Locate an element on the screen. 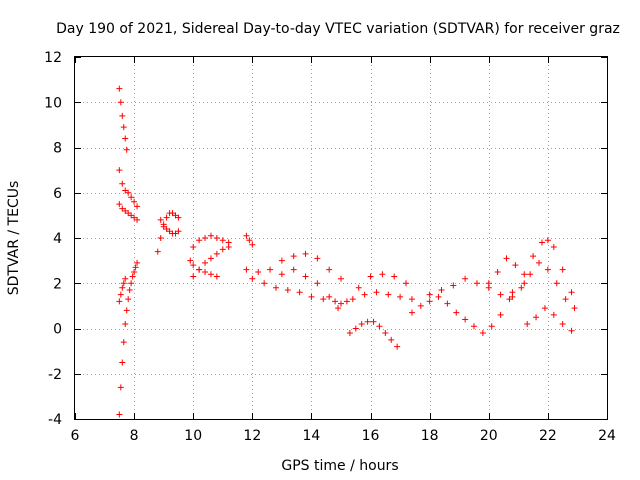 This screenshot has width=640, height=480. y-tick-label: 0 is located at coordinates (57, 330).